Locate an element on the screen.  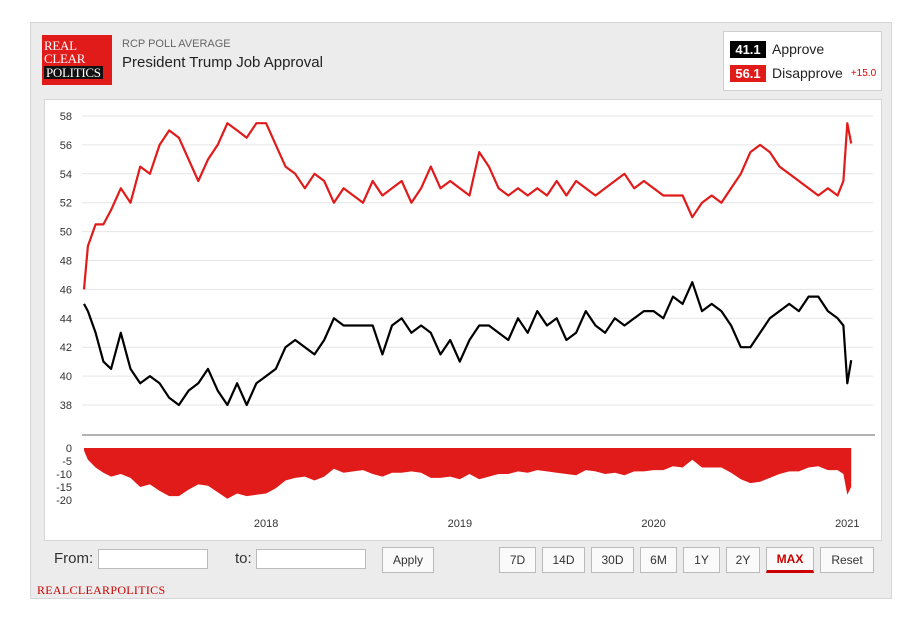
range-30d-button: 30D is located at coordinates (612, 560).